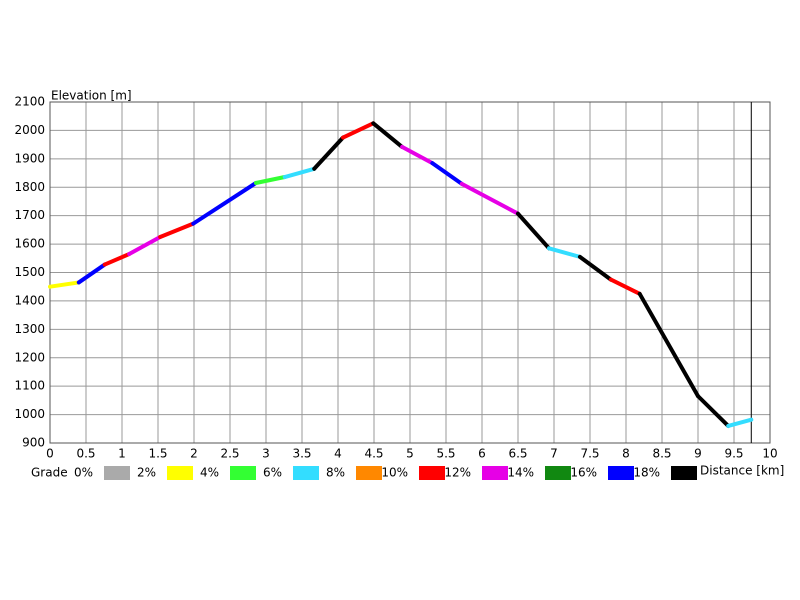  What do you see at coordinates (29, 130) in the screenshot?
I see `y-tick-label: 2000` at bounding box center [29, 130].